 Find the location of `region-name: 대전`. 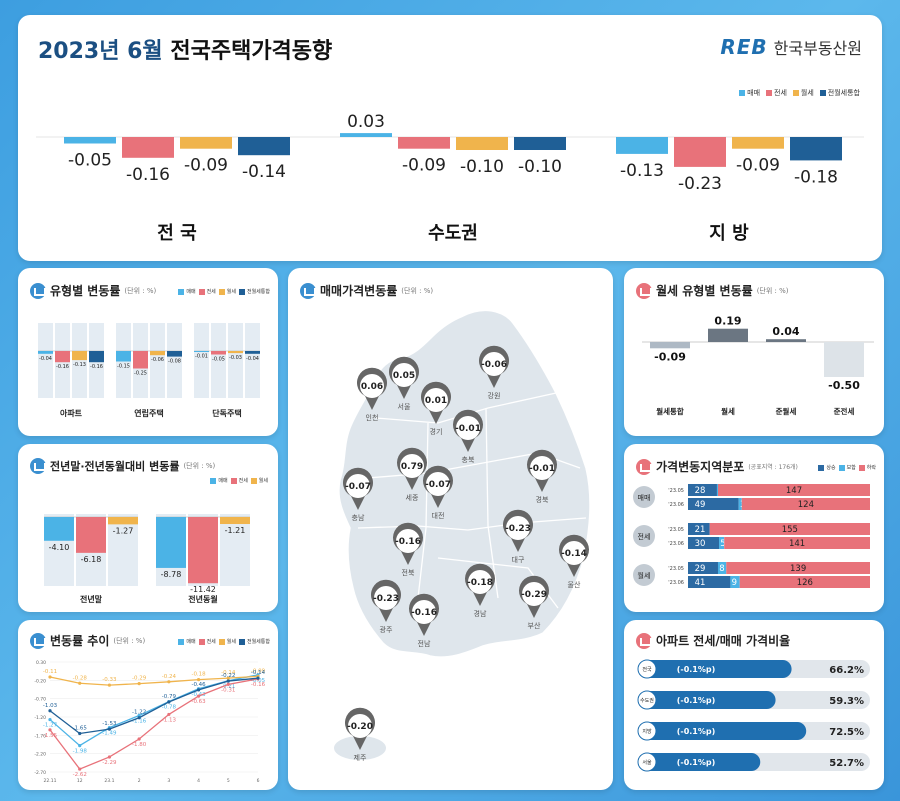

region-name: 대전 is located at coordinates (438, 515).